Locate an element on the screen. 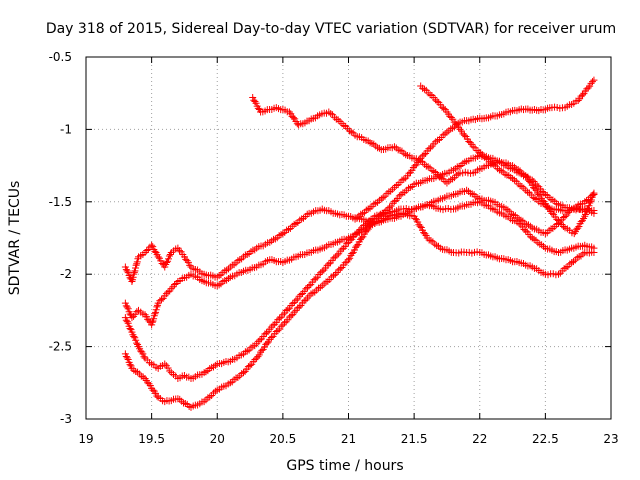 The height and width of the screenshot is (480, 640). x-tick-label: 21.5 is located at coordinates (414, 439).